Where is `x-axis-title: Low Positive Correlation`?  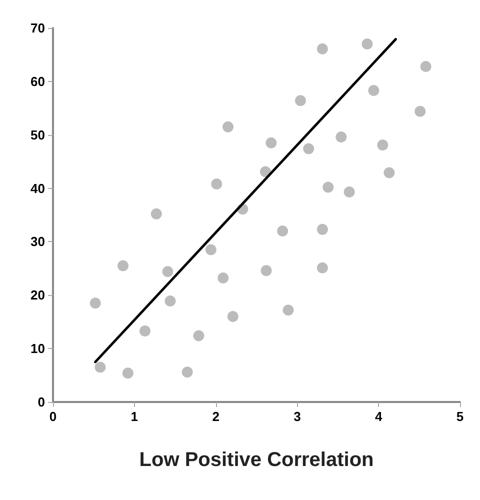
x-axis-title: Low Positive Correlation is located at coordinates (256, 460).